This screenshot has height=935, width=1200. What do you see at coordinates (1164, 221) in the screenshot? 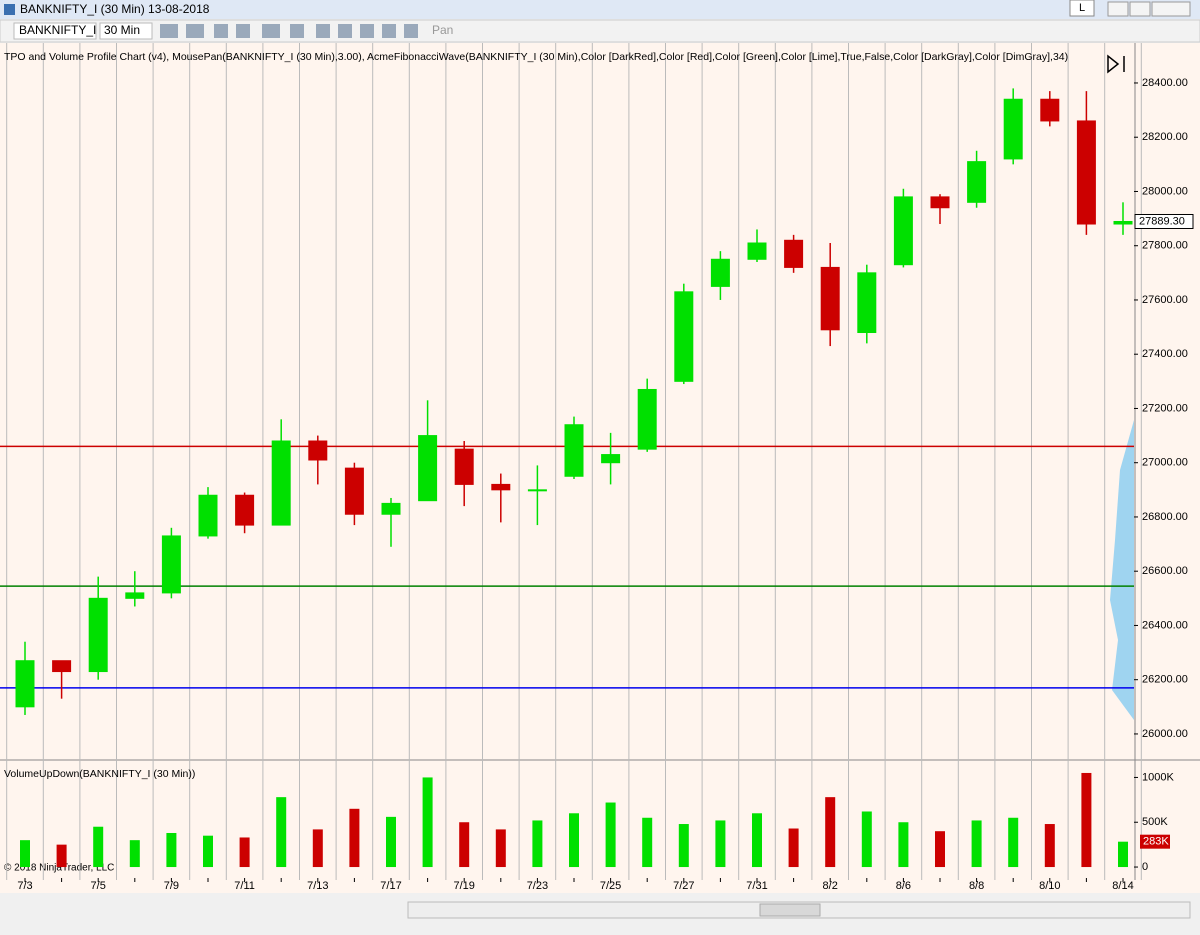
I see `last-price-marker` at bounding box center [1164, 221].